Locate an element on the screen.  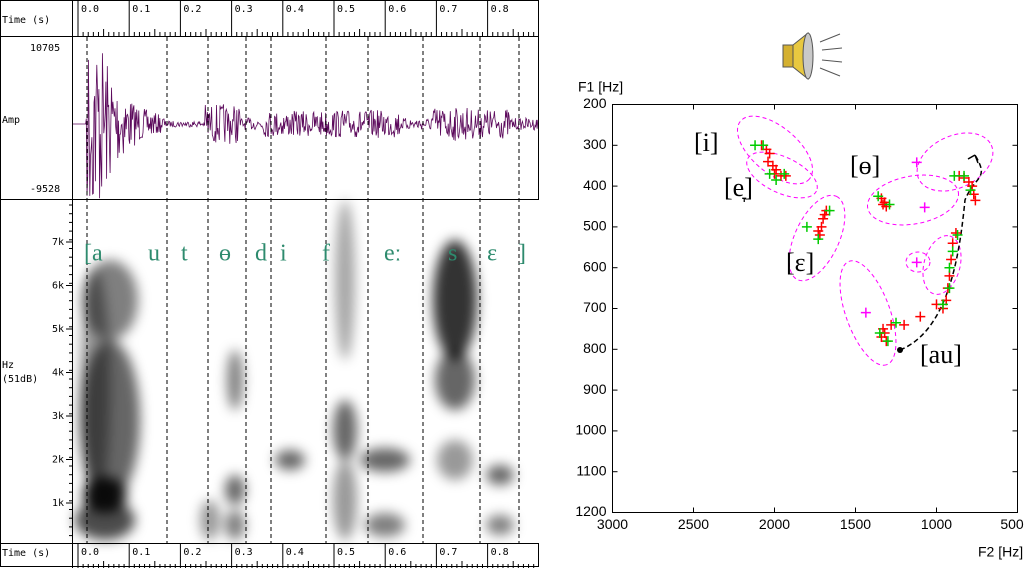
x-tick-label: 1500 is located at coordinates (855, 524).